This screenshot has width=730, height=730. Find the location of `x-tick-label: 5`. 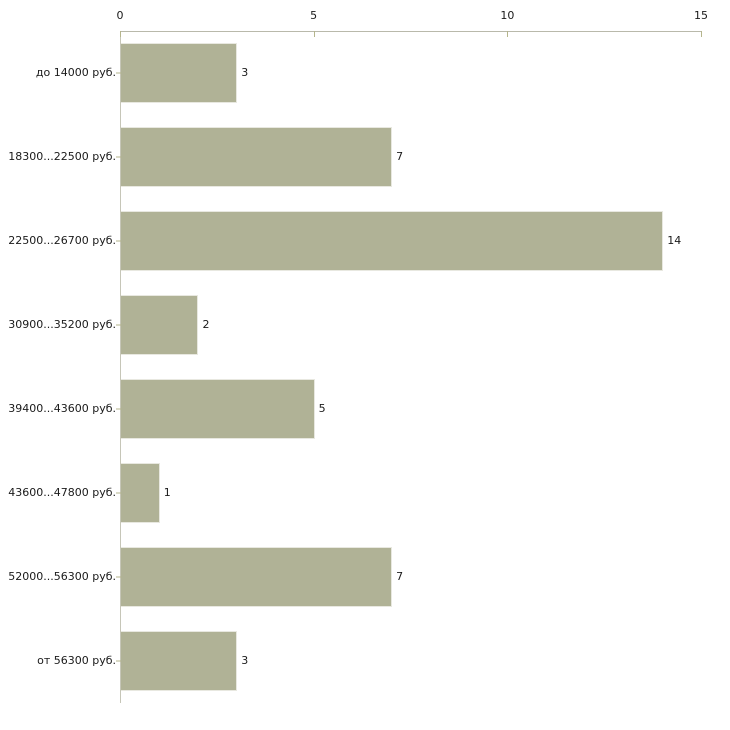

x-tick-label: 5 is located at coordinates (314, 15).